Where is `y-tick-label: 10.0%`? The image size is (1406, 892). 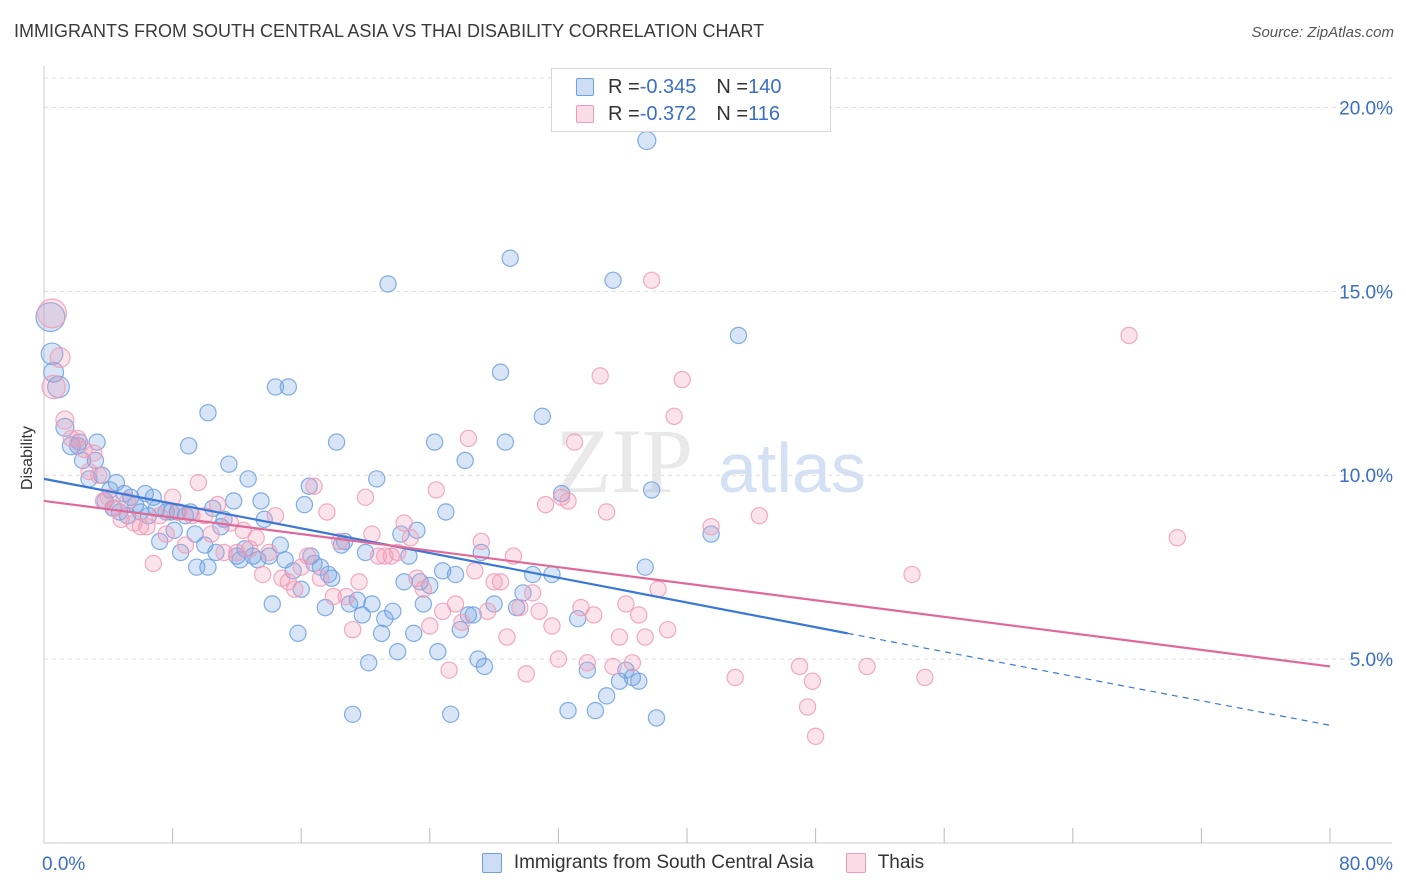
y-tick-label: 10.0% is located at coordinates (1366, 476).